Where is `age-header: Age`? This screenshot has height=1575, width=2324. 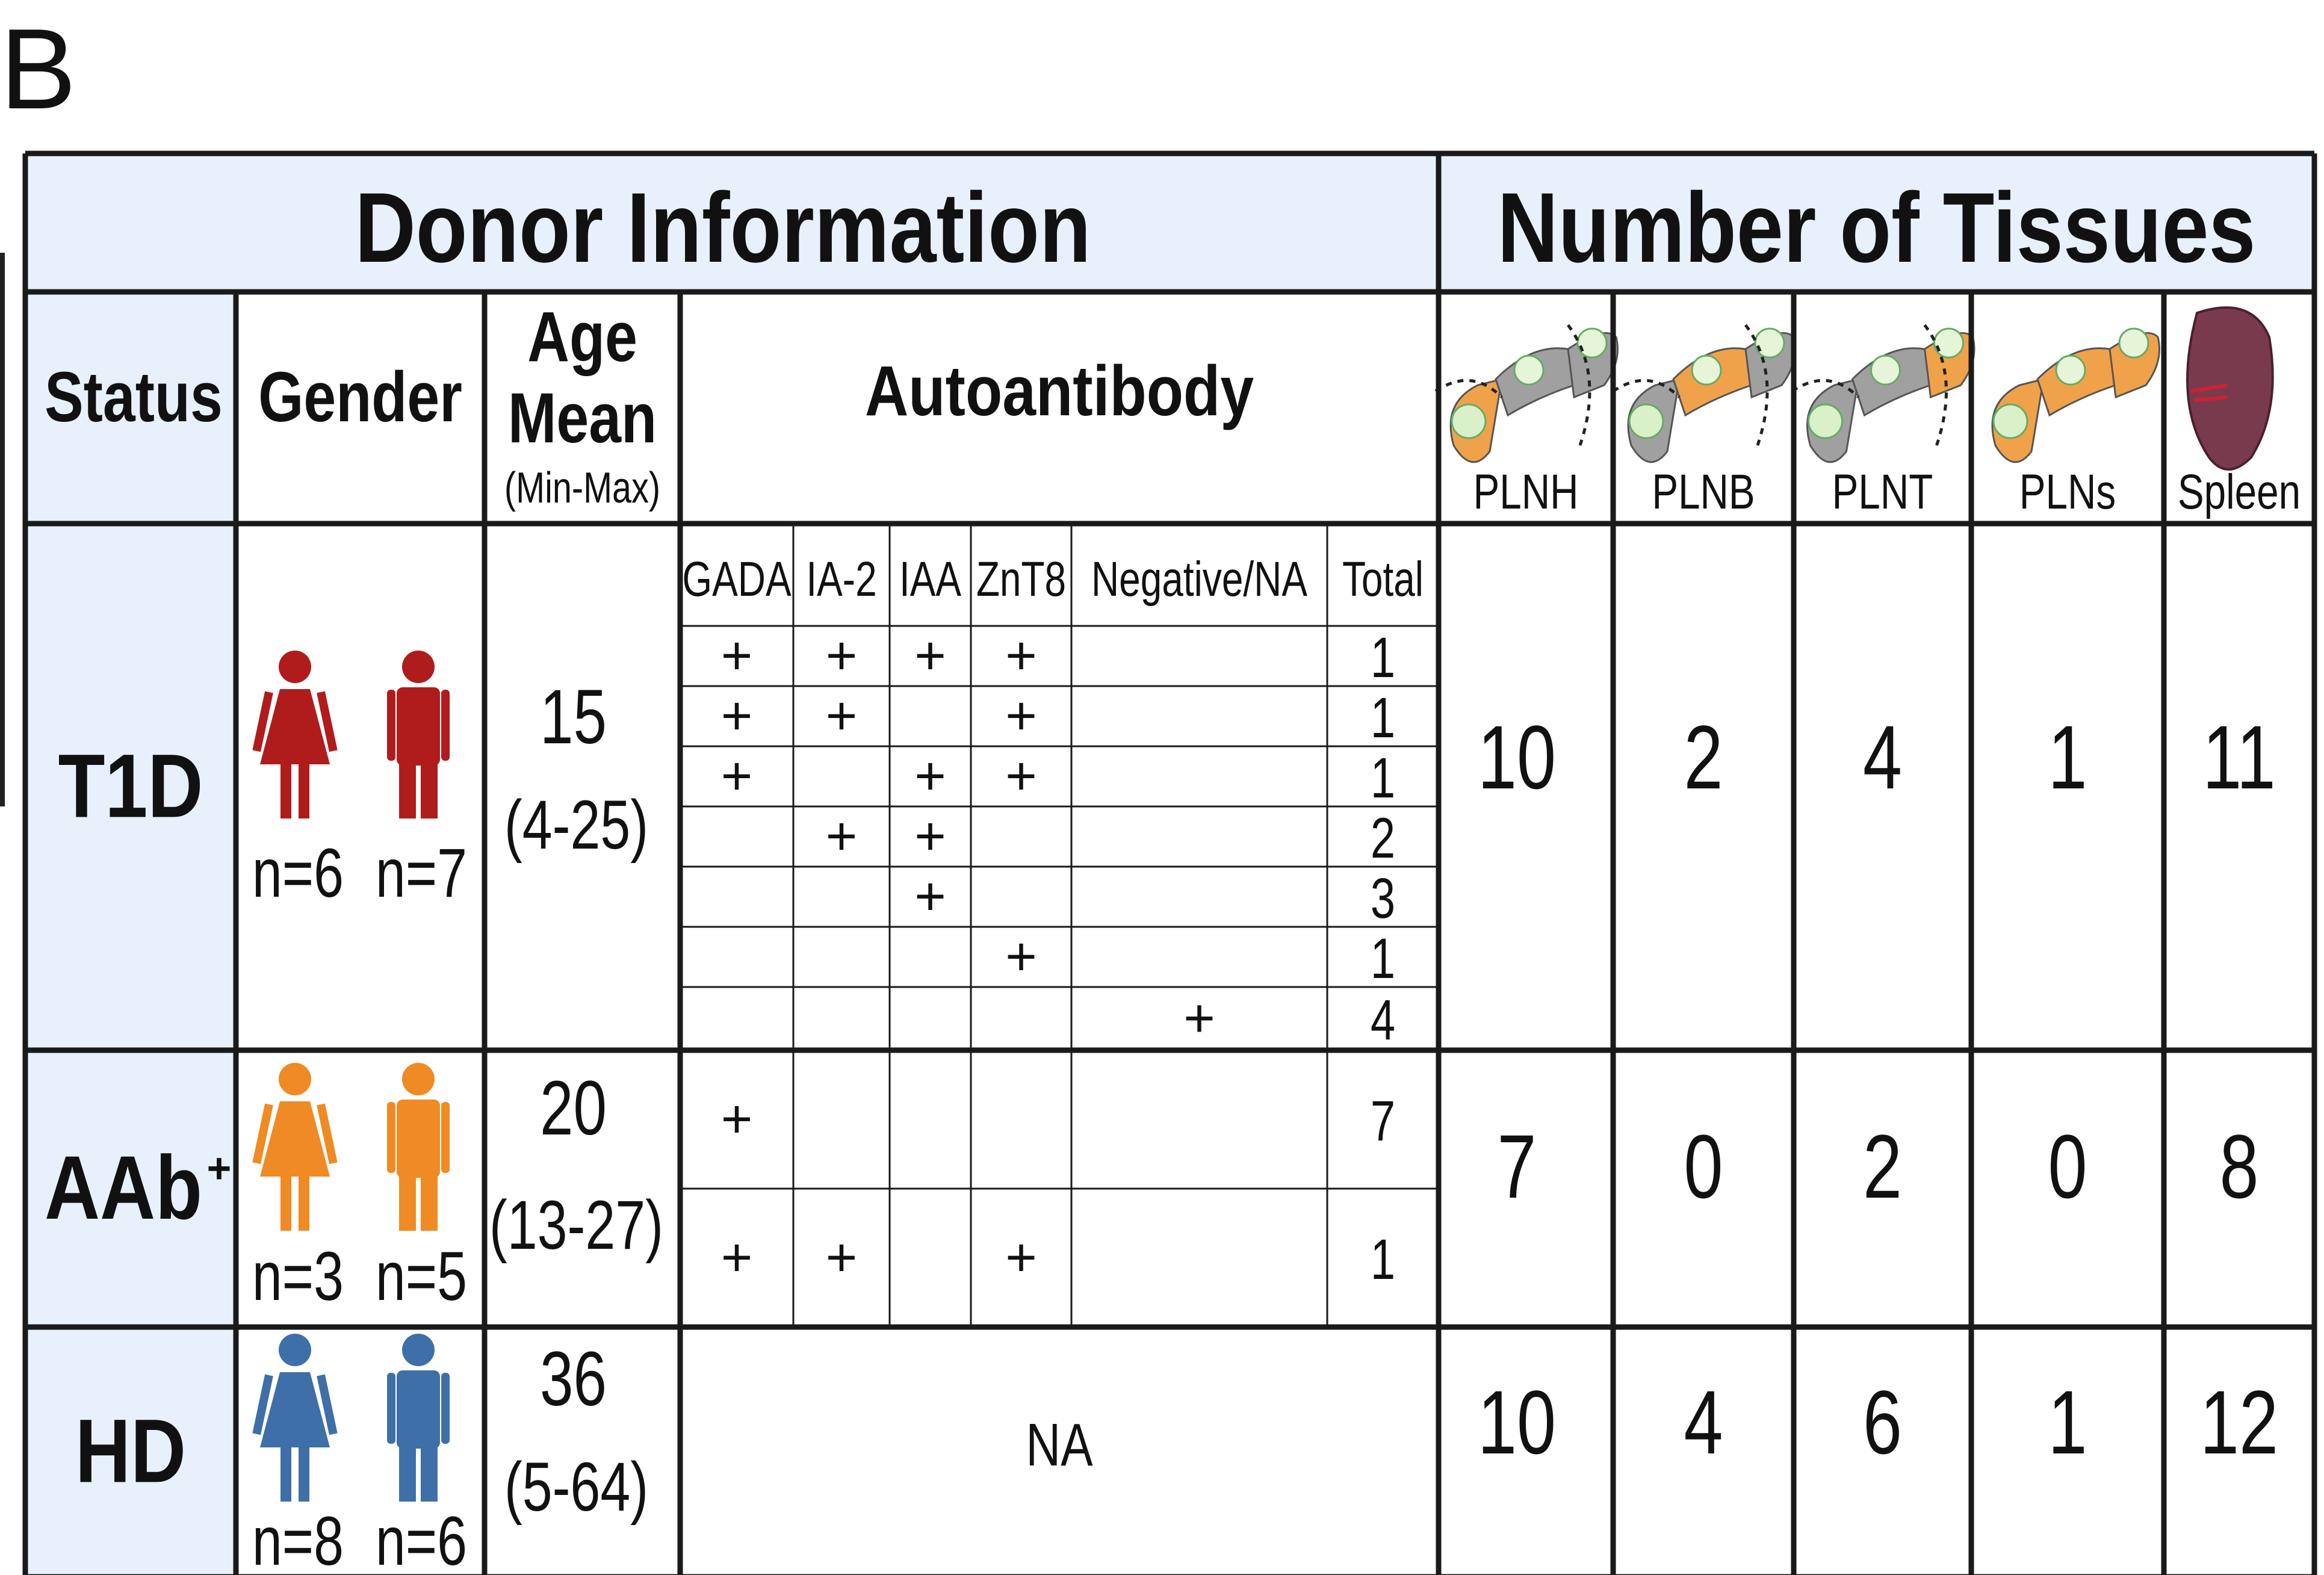 age-header: Age is located at coordinates (582, 336).